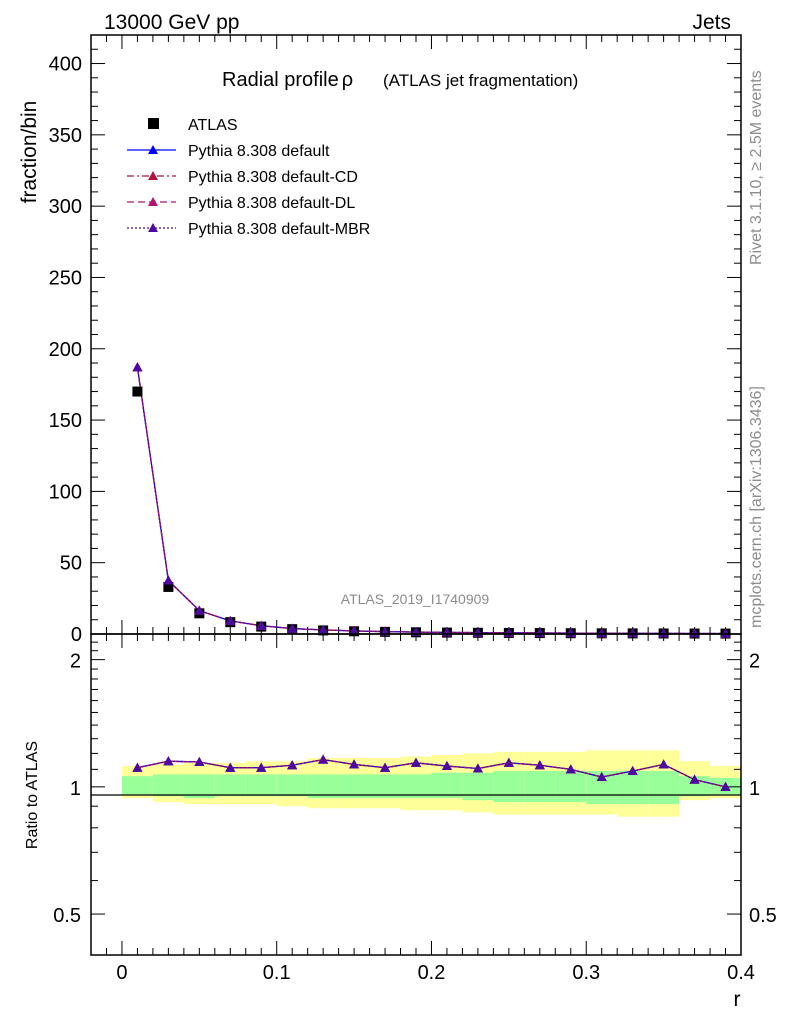 This screenshot has height=1024, width=786. What do you see at coordinates (65, 492) in the screenshot?
I see `y-tick-label: 100` at bounding box center [65, 492].